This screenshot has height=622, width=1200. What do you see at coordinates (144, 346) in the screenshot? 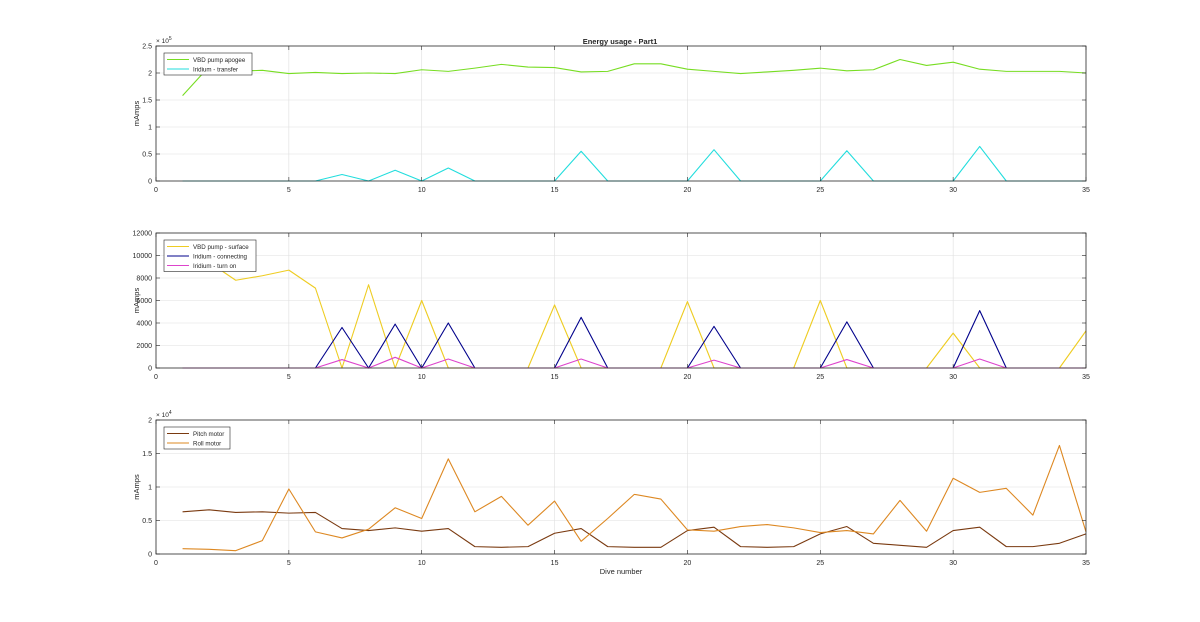
I see `y-tick-label: 2000` at bounding box center [144, 346].